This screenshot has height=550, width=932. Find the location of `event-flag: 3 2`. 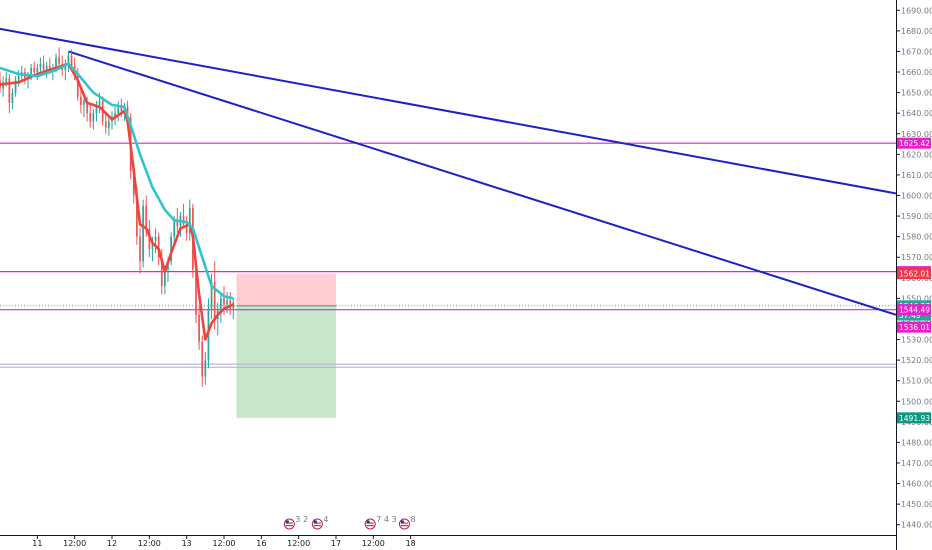

event-flag: 3 2 is located at coordinates (295, 522).